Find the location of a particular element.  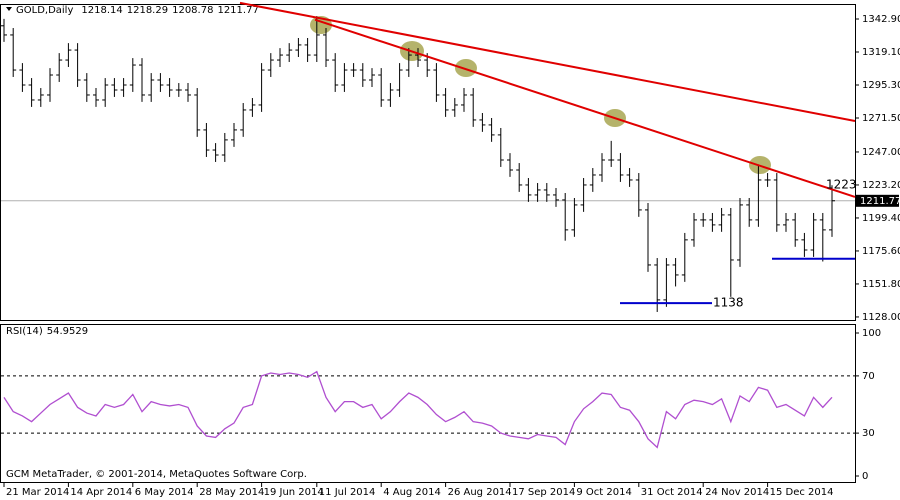

y-tick-label: 1271.50 is located at coordinates (881, 118).